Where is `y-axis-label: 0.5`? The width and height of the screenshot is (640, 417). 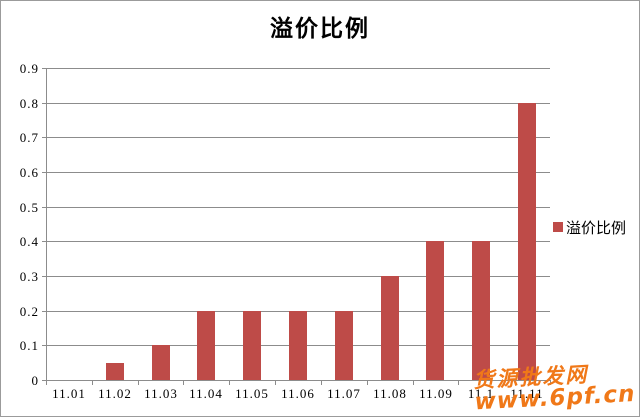
y-axis-label: 0.5 is located at coordinates (29, 207).